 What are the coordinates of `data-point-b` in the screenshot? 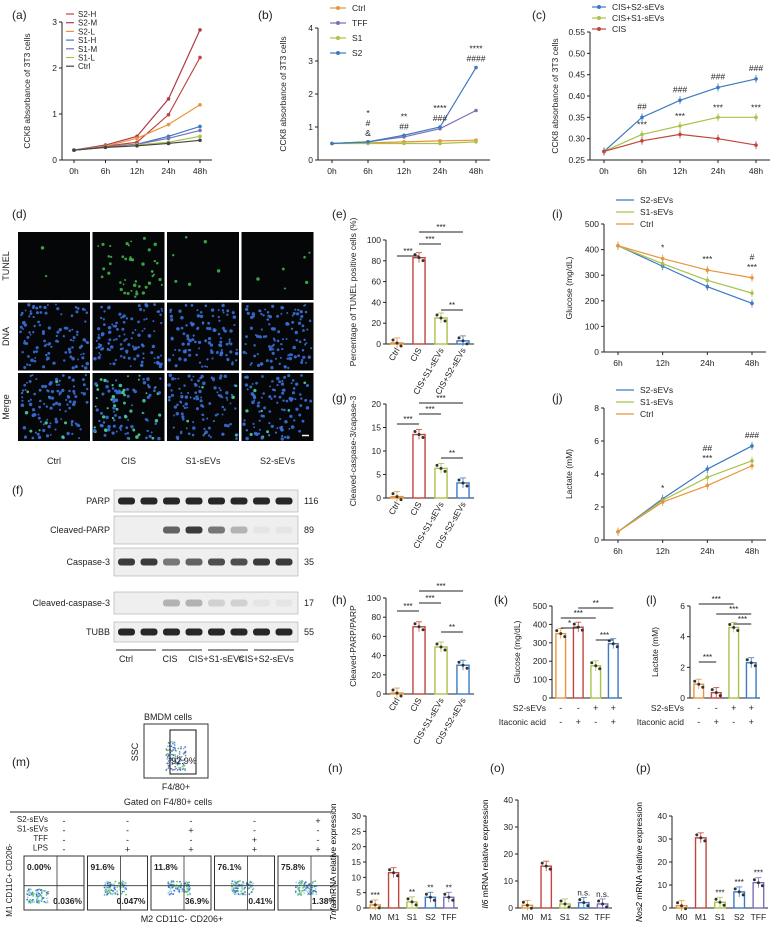 It's located at (440, 143).